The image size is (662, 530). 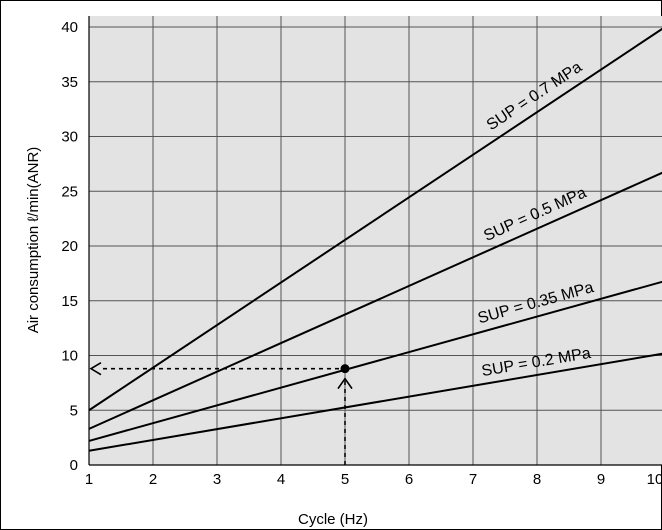 I want to click on y-tick-label-0: 0, so click(x=74, y=465).